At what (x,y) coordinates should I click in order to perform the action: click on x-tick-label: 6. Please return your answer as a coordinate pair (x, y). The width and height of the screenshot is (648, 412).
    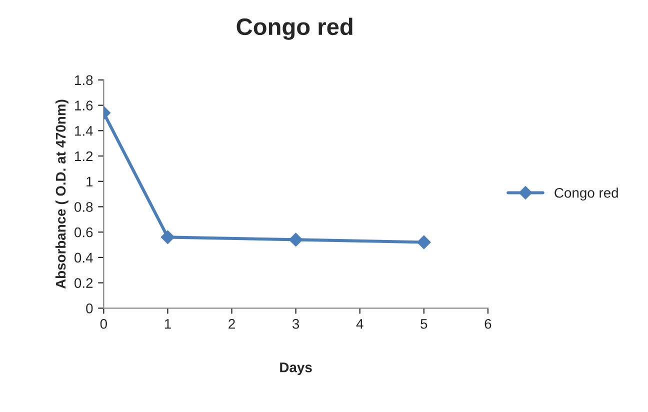
    Looking at the image, I should click on (488, 323).